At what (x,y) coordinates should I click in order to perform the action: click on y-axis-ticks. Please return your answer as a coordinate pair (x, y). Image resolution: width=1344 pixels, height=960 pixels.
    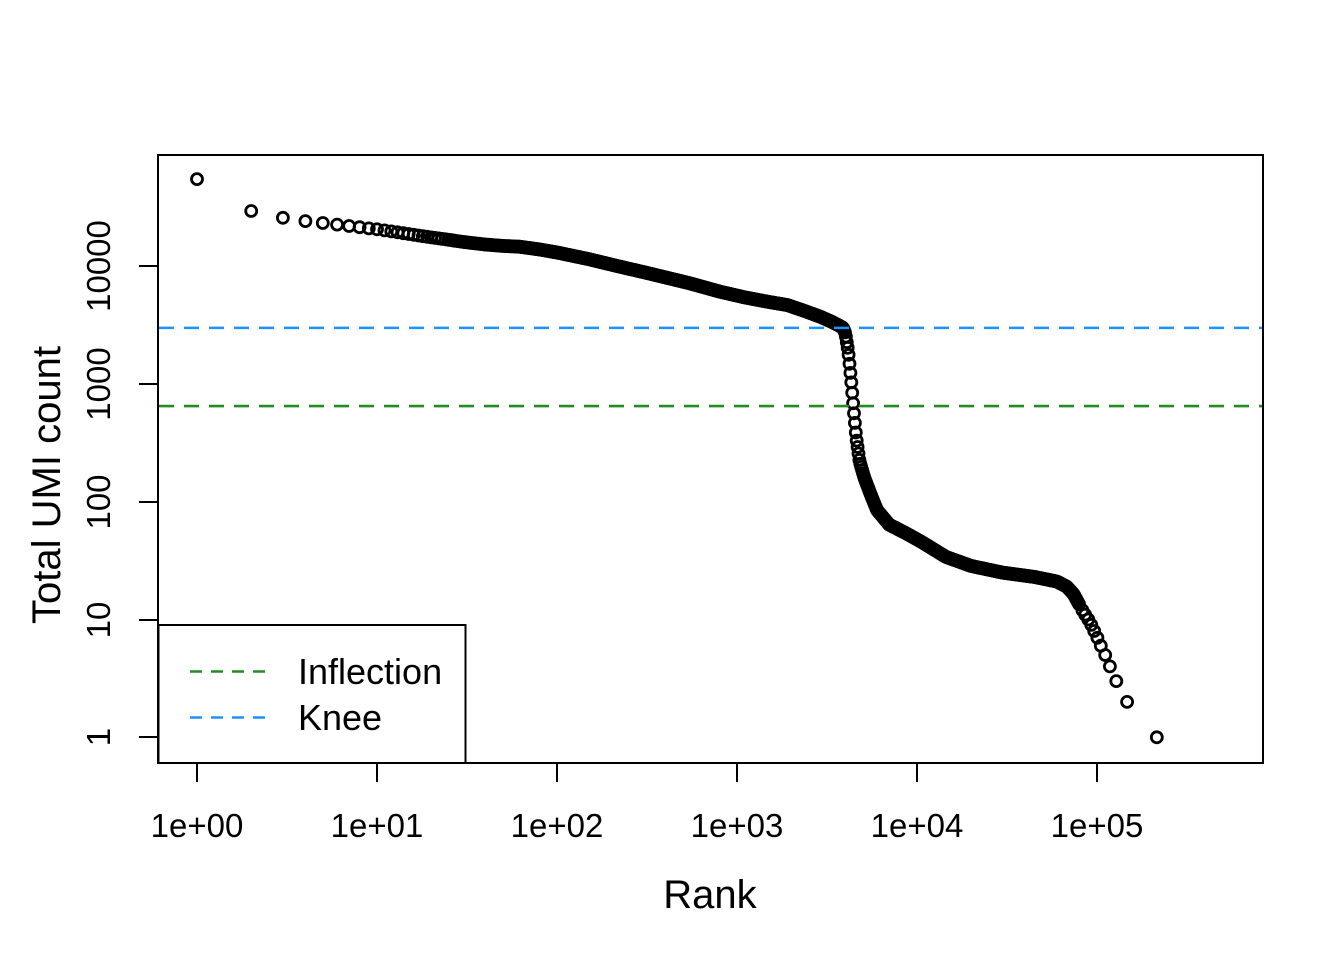
    Looking at the image, I should click on (148, 501).